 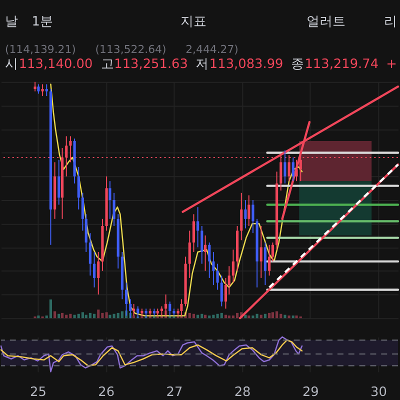 What do you see at coordinates (341, 64) in the screenshot?
I see `text: 113,219.74` at bounding box center [341, 64].